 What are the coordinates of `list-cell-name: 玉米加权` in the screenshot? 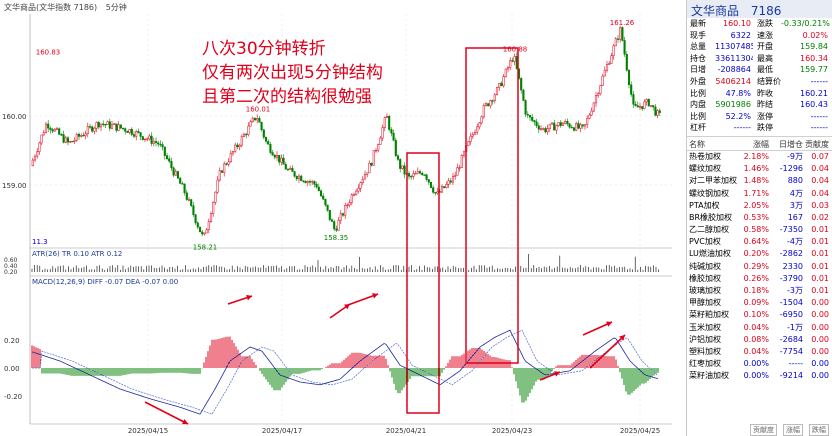 It's located at (705, 327).